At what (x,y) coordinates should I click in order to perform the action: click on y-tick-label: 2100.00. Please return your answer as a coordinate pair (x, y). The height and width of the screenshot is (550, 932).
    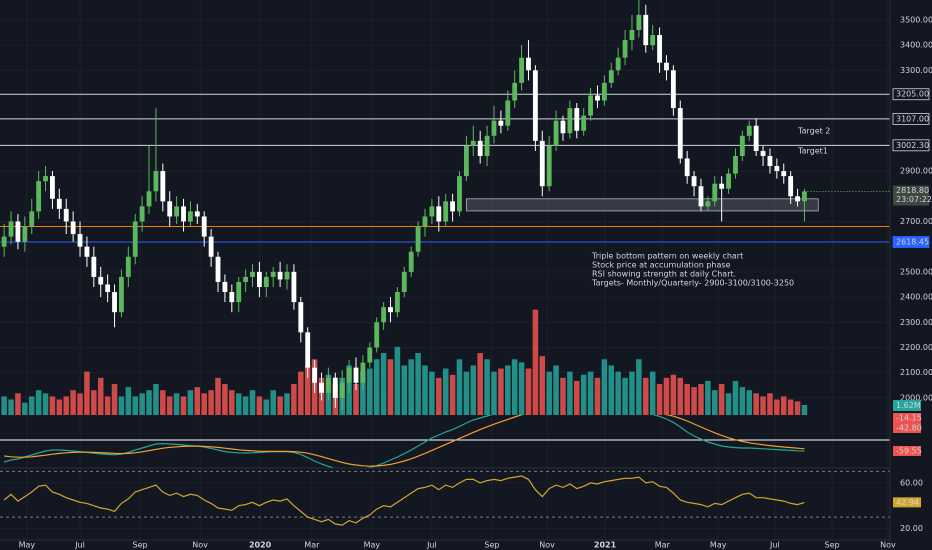
    Looking at the image, I should click on (916, 372).